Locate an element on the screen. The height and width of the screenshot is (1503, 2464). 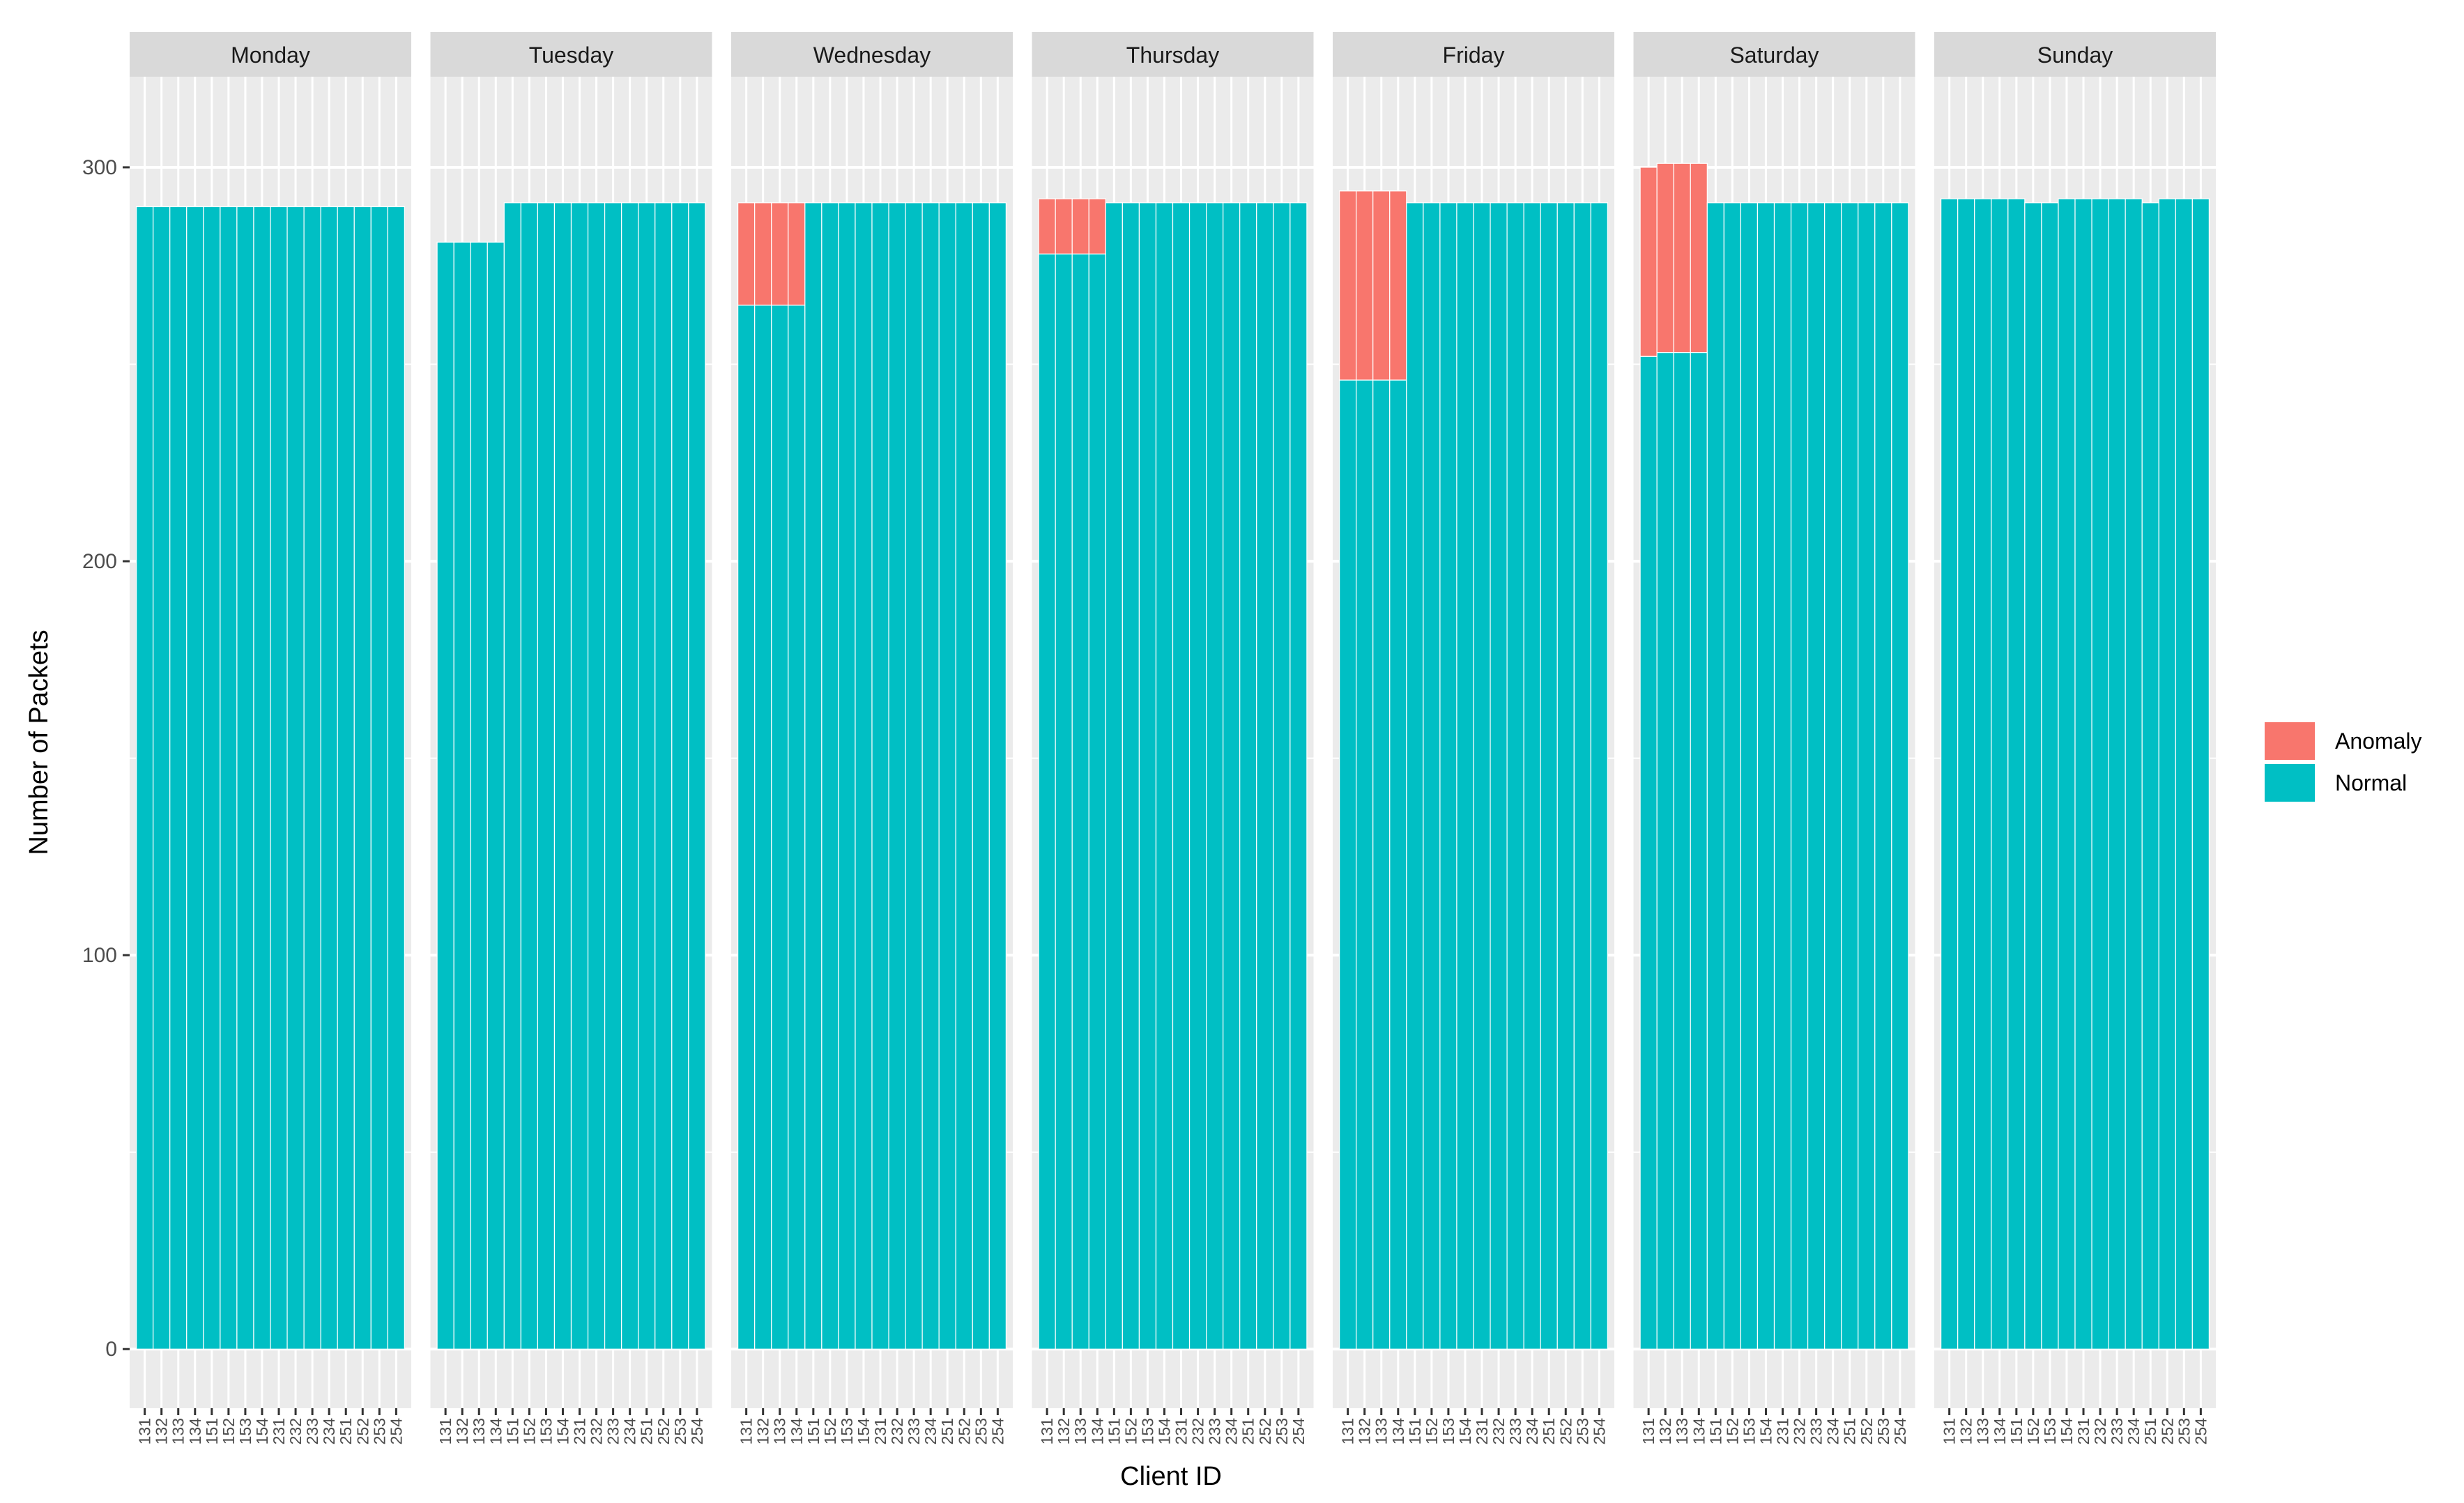
legend: Anomaly Normal is located at coordinates (2343, 762).